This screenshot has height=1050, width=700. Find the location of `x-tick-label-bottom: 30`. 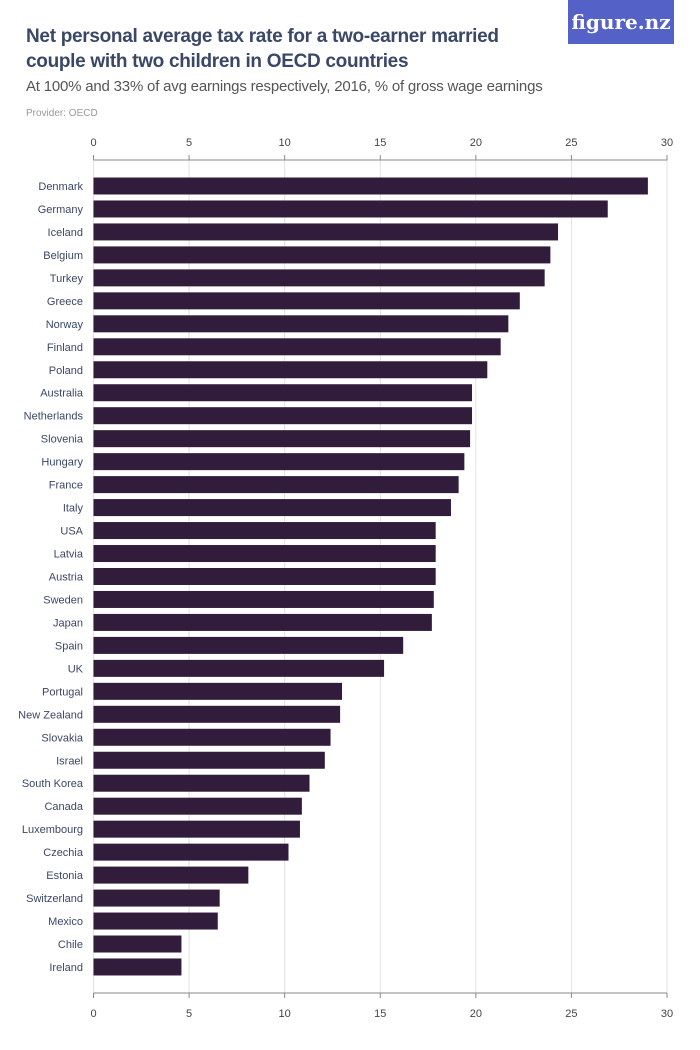

x-tick-label-bottom: 30 is located at coordinates (667, 1014).